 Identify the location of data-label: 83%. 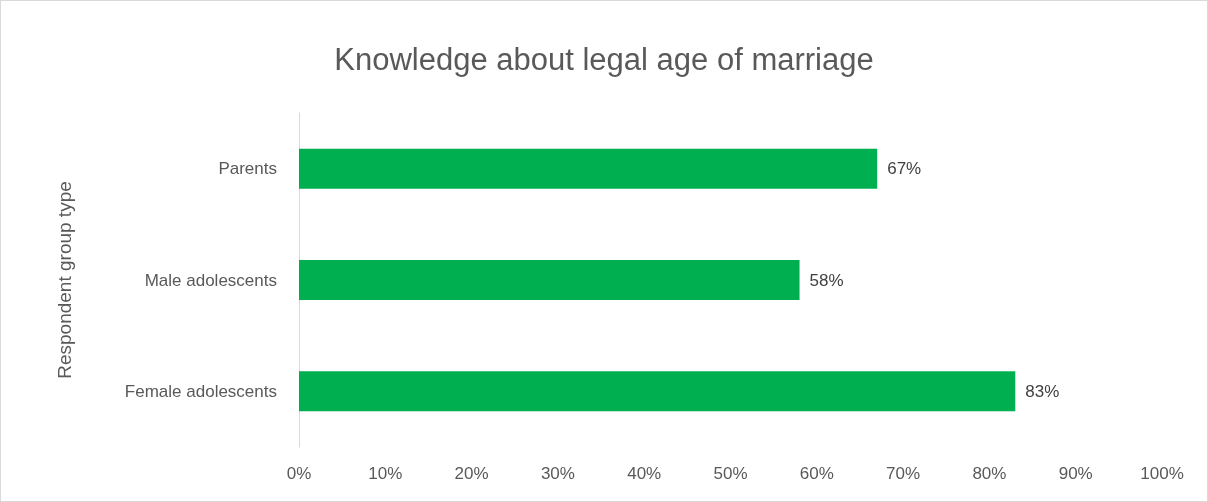
(1042, 391).